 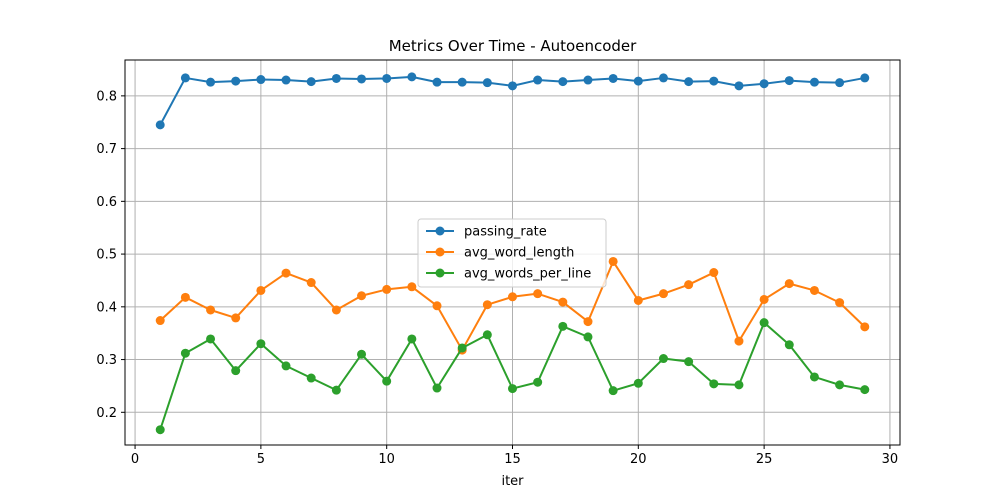 What do you see at coordinates (106, 96) in the screenshot?
I see `y-tick-label: 0.8` at bounding box center [106, 96].